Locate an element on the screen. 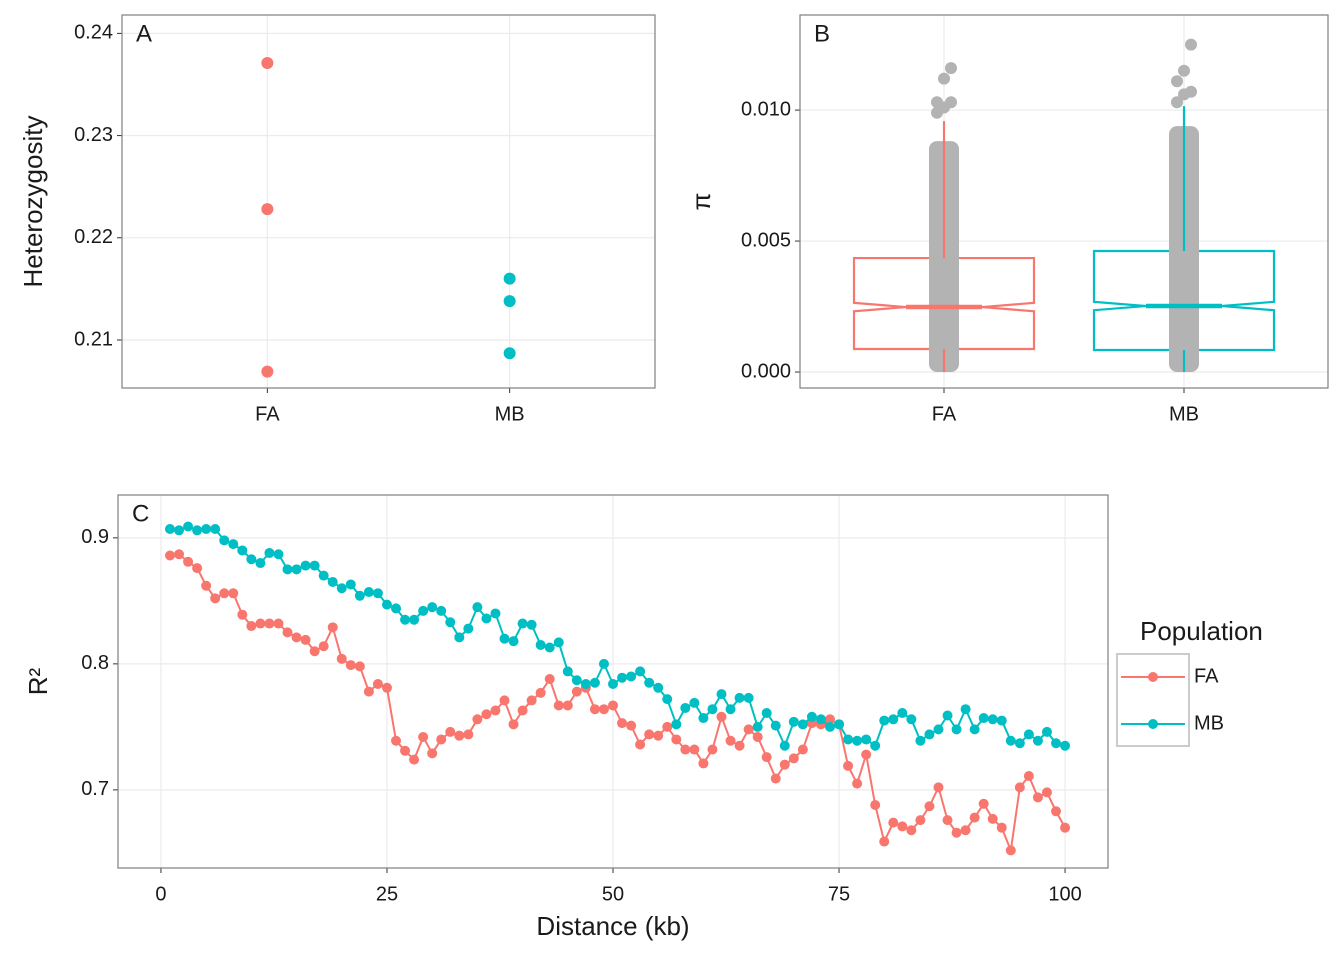 The width and height of the screenshot is (1344, 965). y-tick-label: 0.7 is located at coordinates (95, 789).